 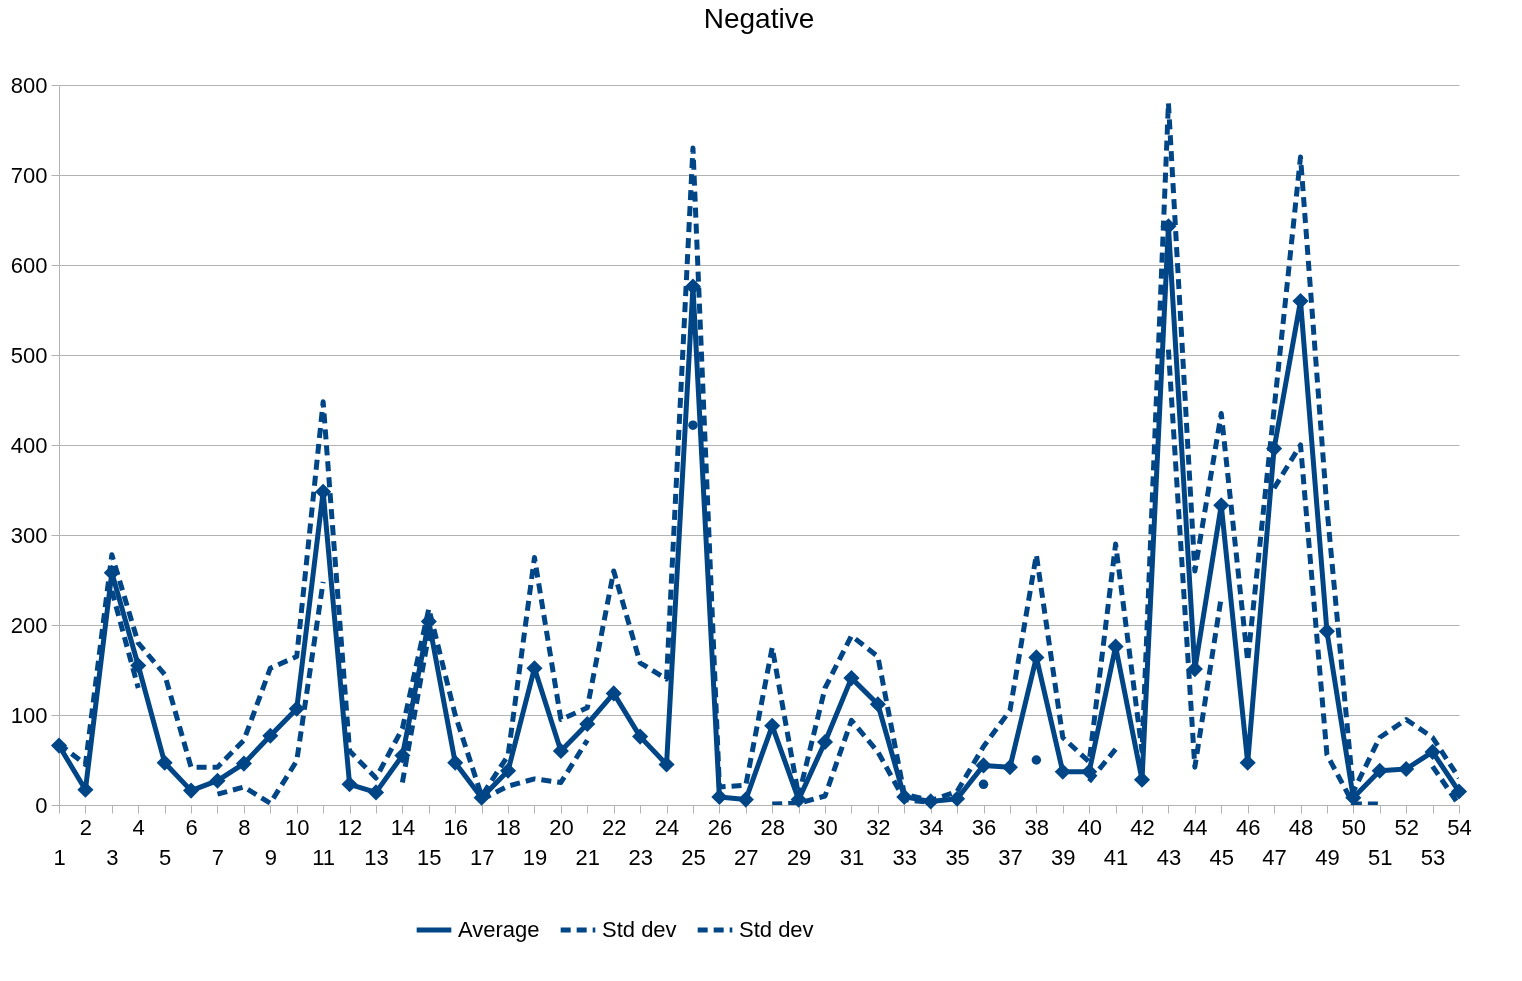 What do you see at coordinates (191, 827) in the screenshot?
I see `x-tick-label: 6` at bounding box center [191, 827].